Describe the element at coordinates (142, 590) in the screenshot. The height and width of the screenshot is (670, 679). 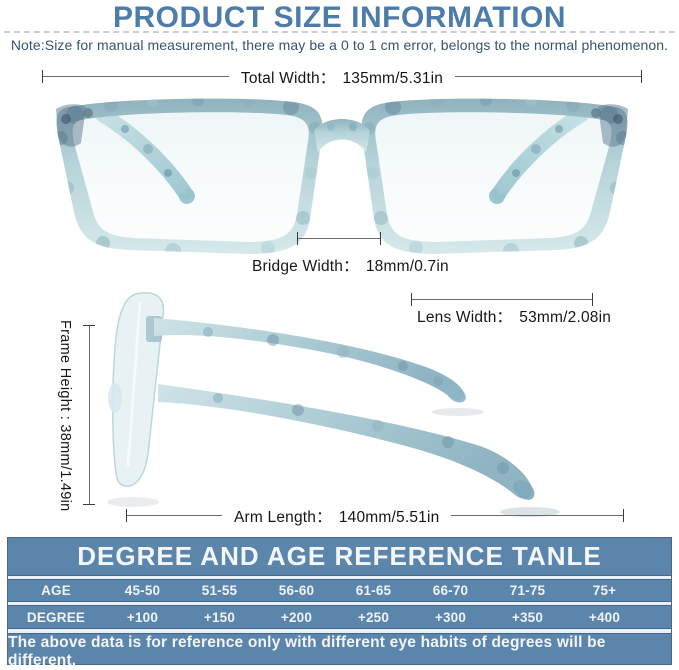
I see `age-value-cell: 45-50` at that location.